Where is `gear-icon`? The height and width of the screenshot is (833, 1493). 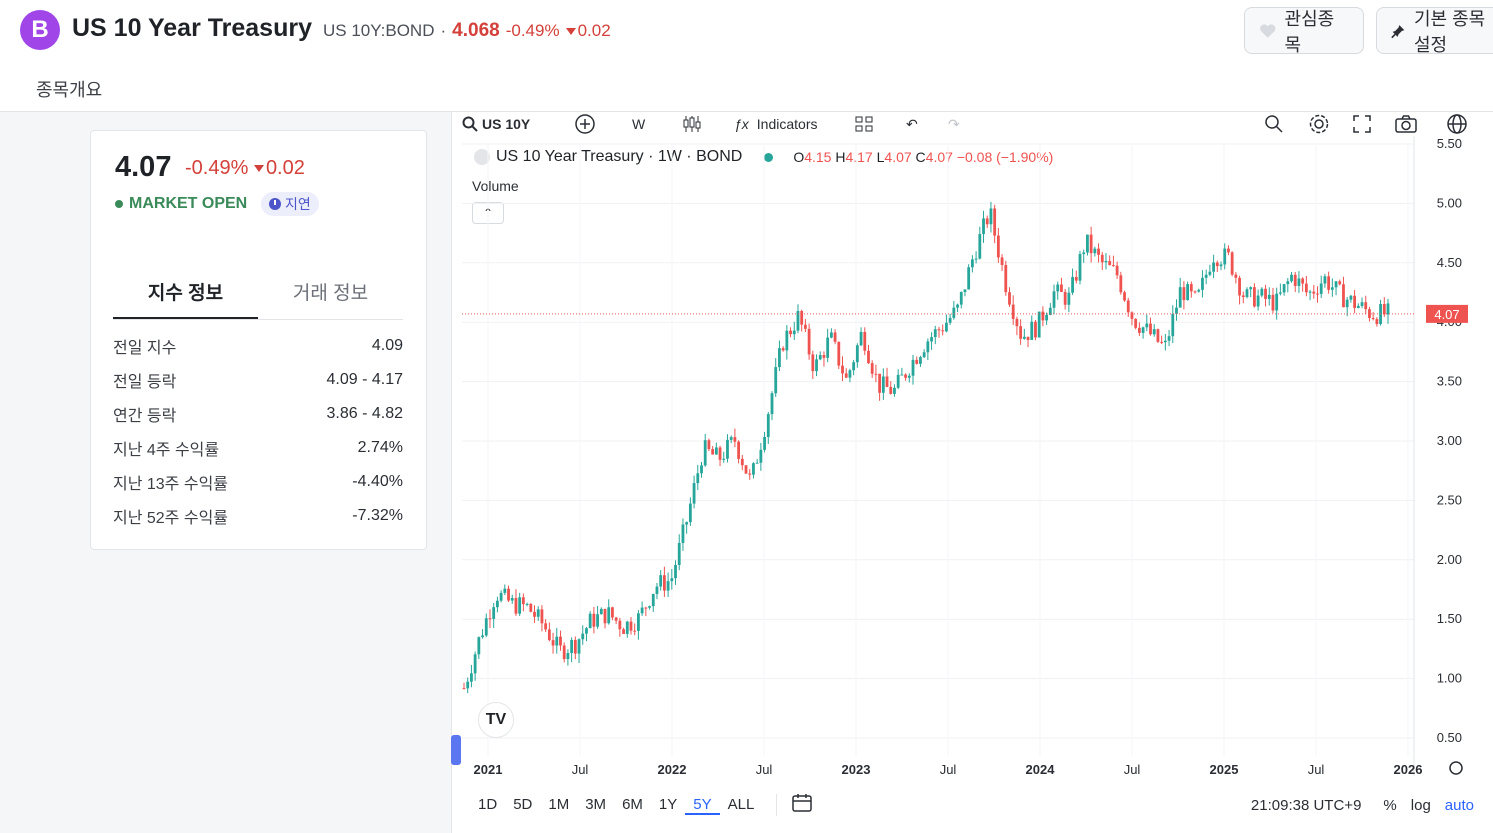
gear-icon is located at coordinates (1319, 124).